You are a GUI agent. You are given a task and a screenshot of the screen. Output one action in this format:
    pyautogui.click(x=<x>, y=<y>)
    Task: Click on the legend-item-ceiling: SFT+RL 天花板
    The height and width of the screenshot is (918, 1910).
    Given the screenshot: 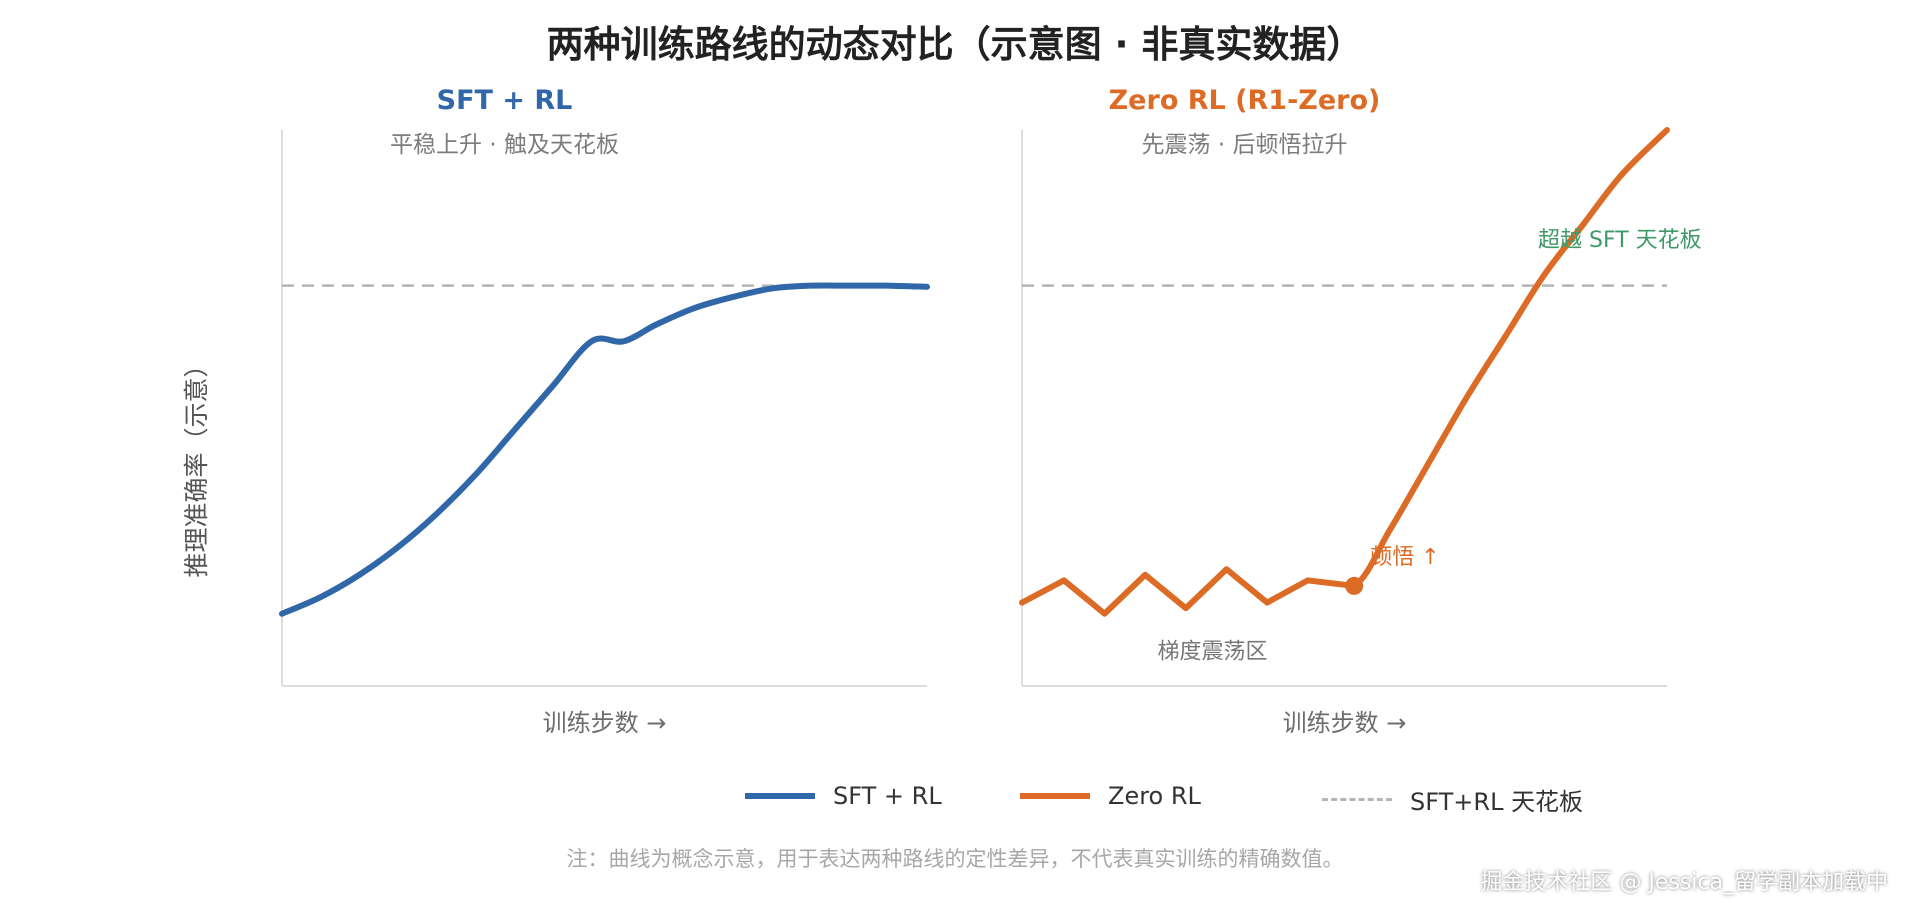 What is the action you would take?
    pyautogui.click(x=1452, y=799)
    